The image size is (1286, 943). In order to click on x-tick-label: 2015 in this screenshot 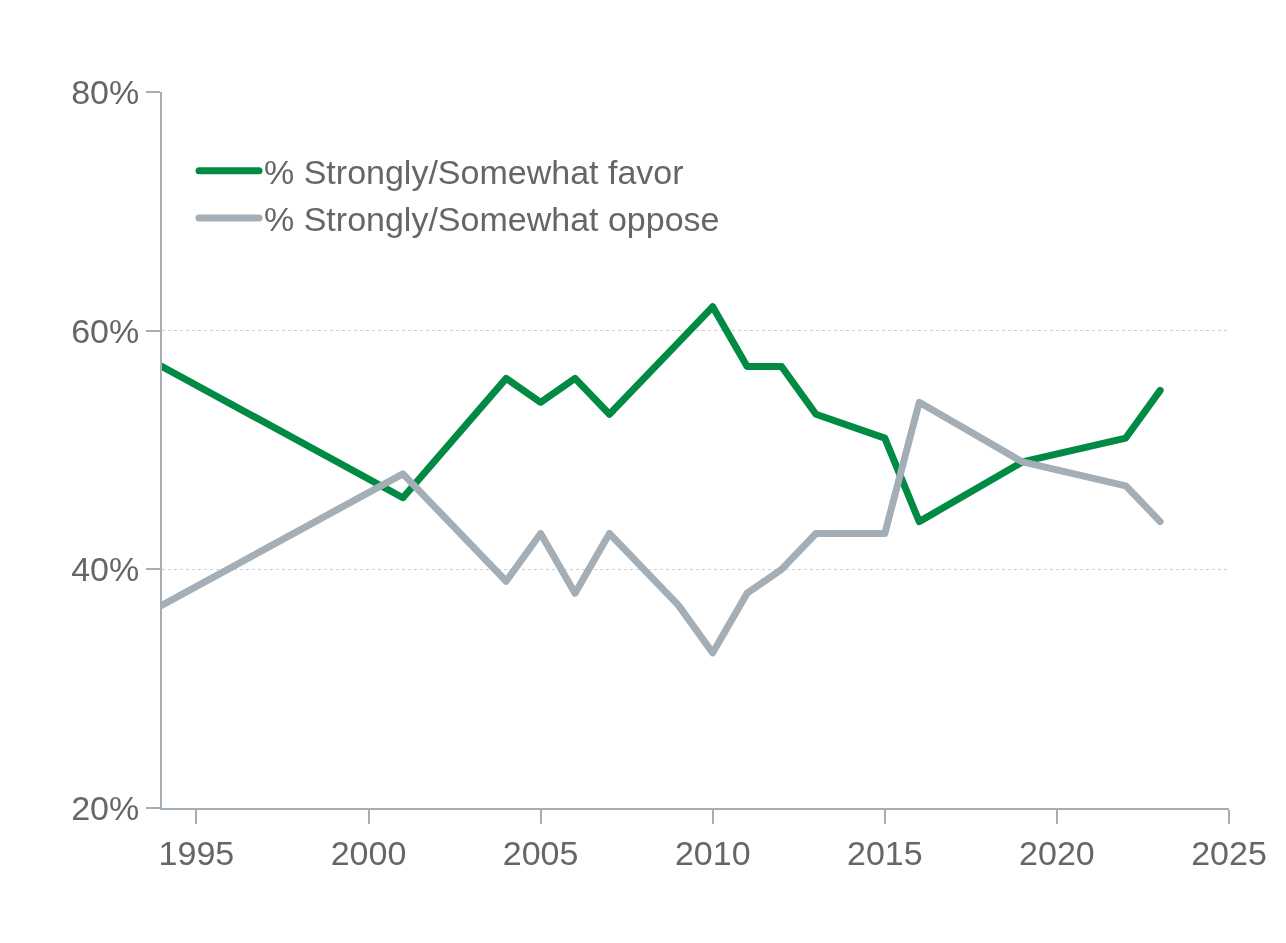, I will do `click(884, 852)`.